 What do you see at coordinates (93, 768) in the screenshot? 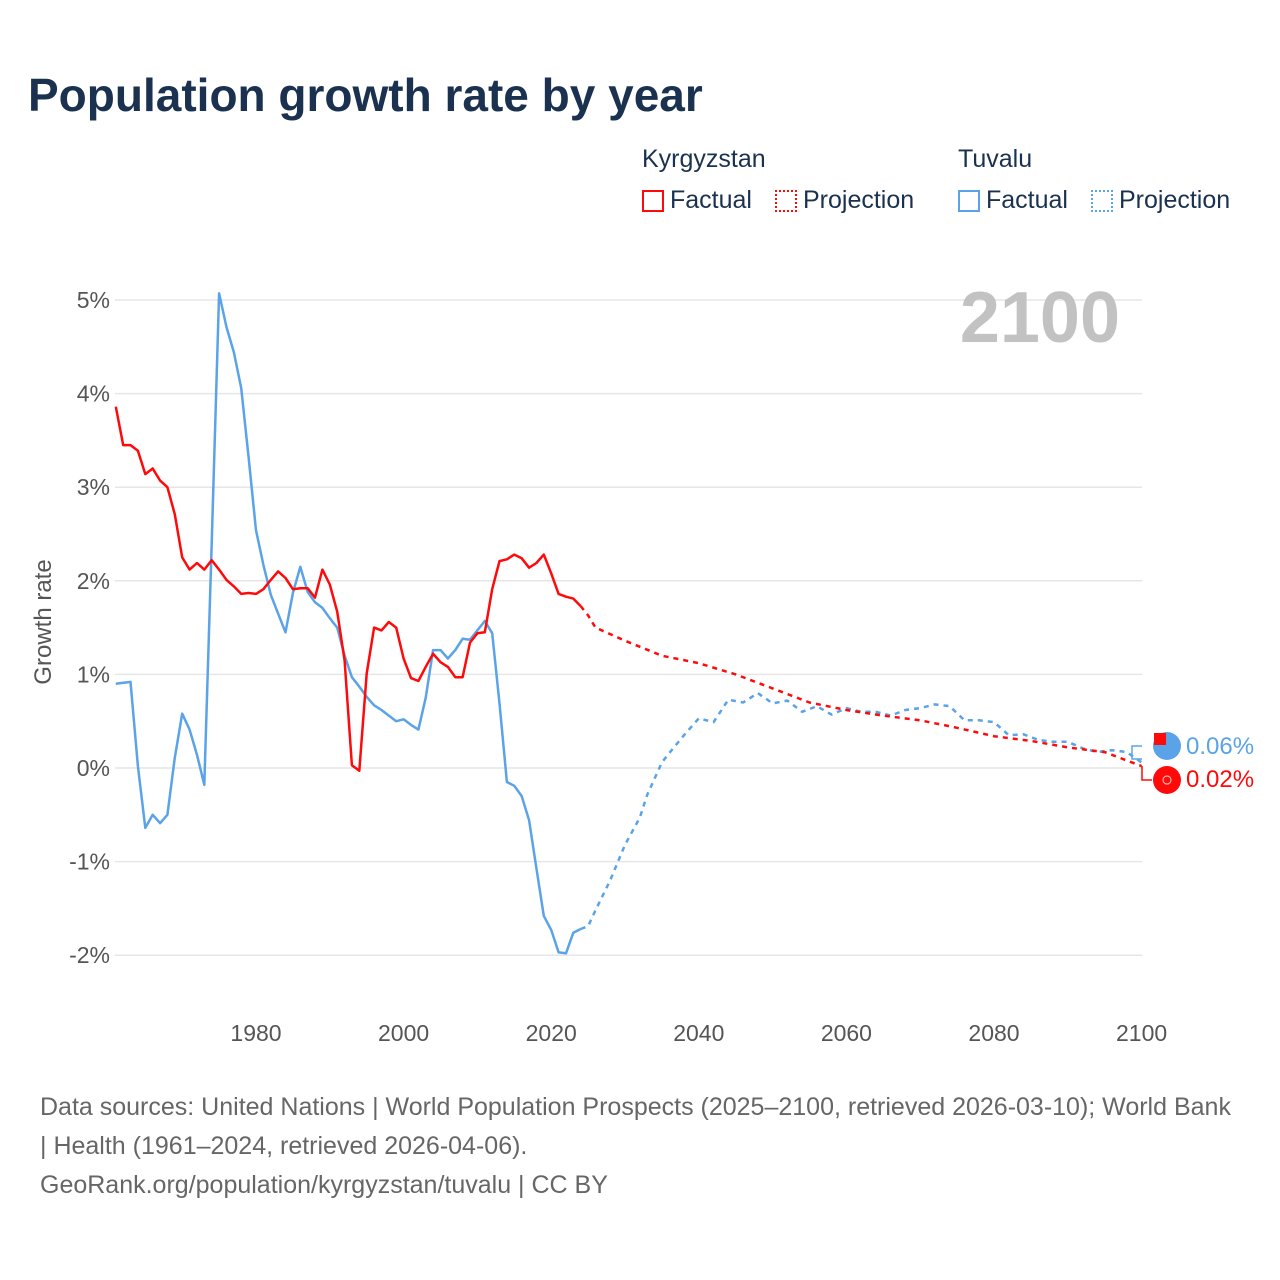
I see `y-tick-label: 0%` at bounding box center [93, 768].